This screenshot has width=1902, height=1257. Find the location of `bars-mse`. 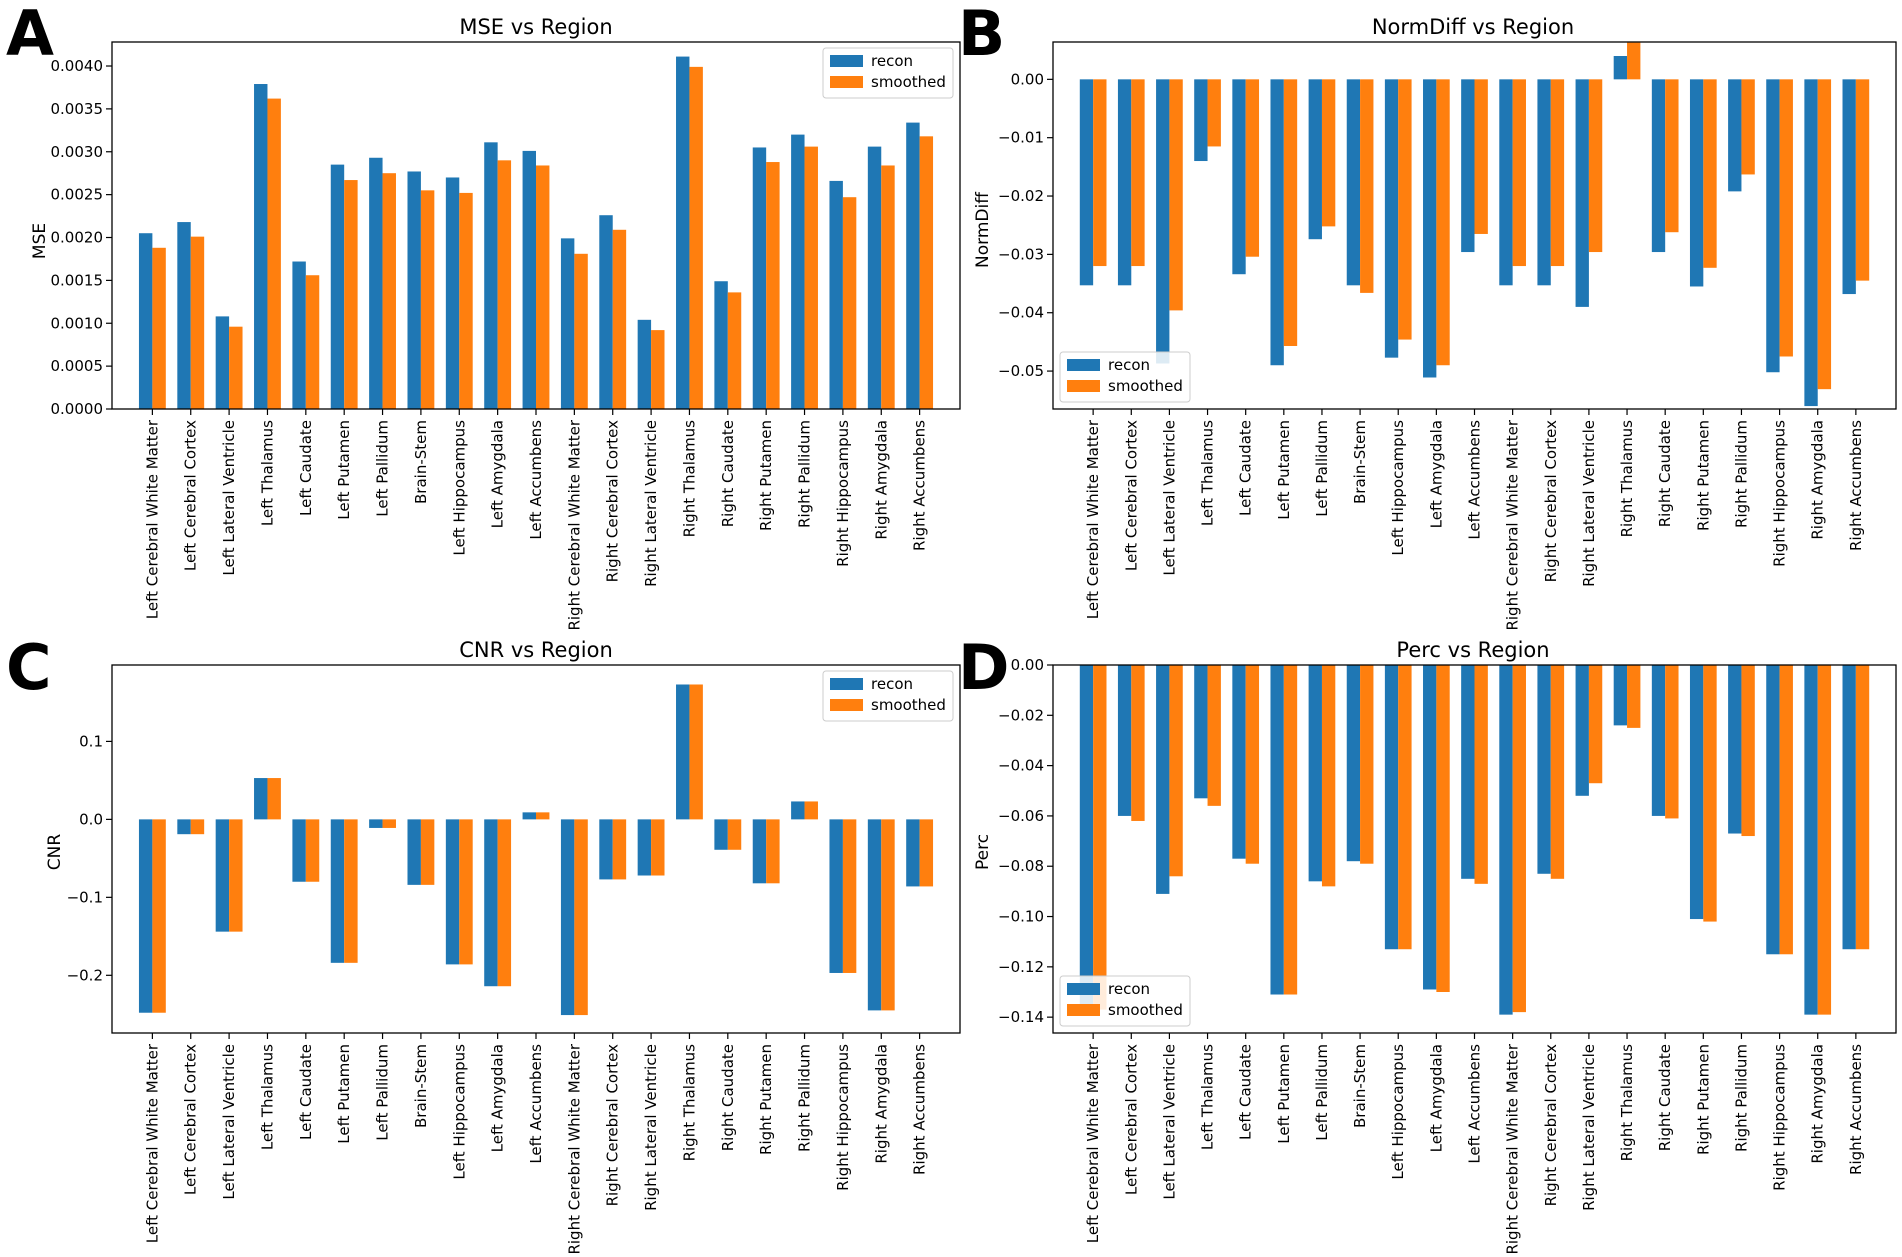

bars-mse is located at coordinates (536, 233).